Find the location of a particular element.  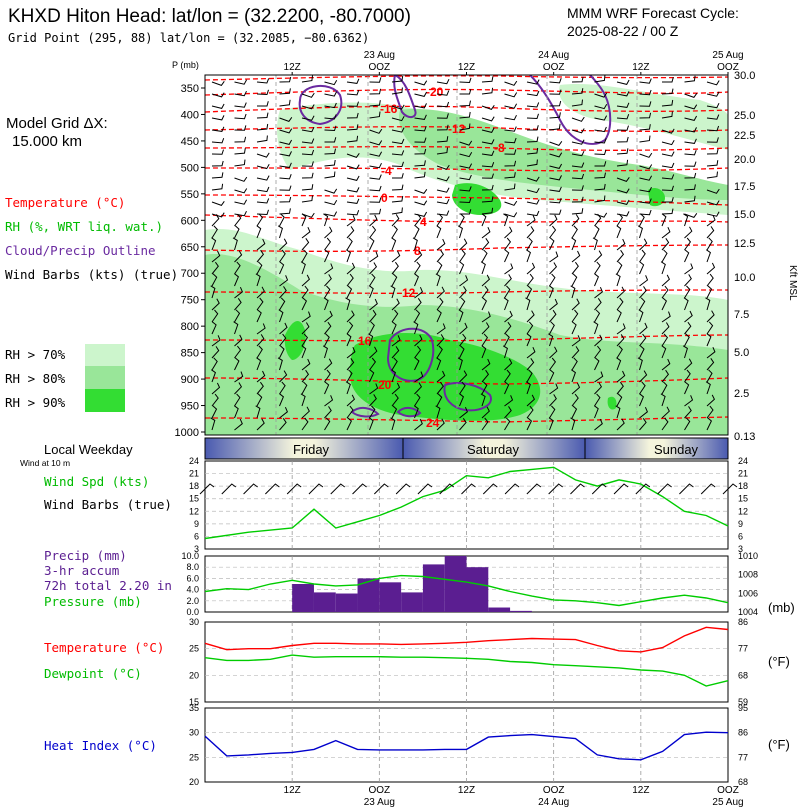

isotherm-label: 20 is located at coordinates (385, 385).